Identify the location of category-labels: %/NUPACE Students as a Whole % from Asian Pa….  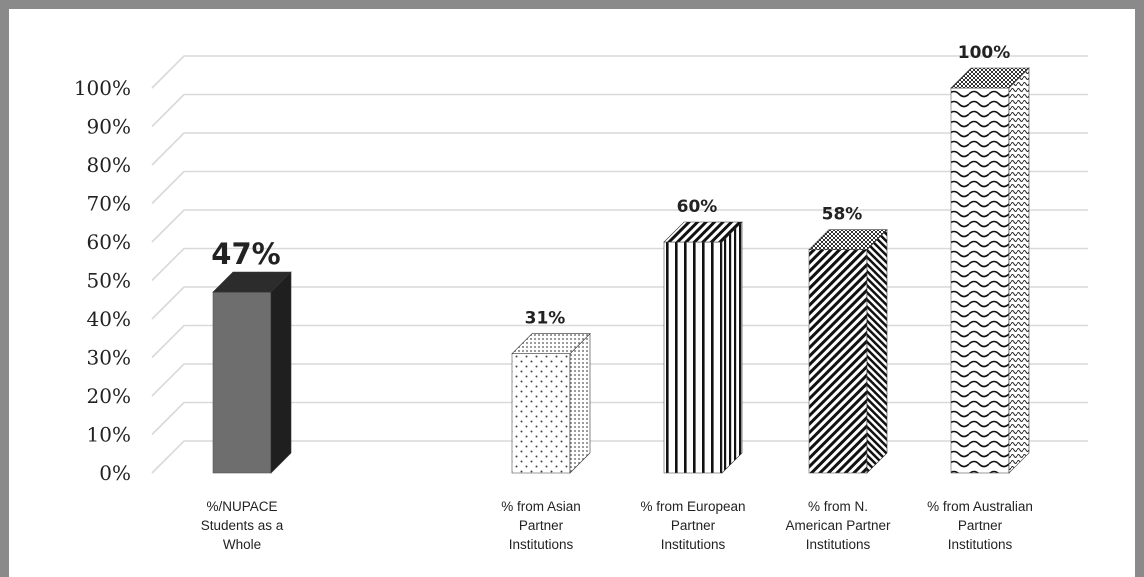
(617, 525).